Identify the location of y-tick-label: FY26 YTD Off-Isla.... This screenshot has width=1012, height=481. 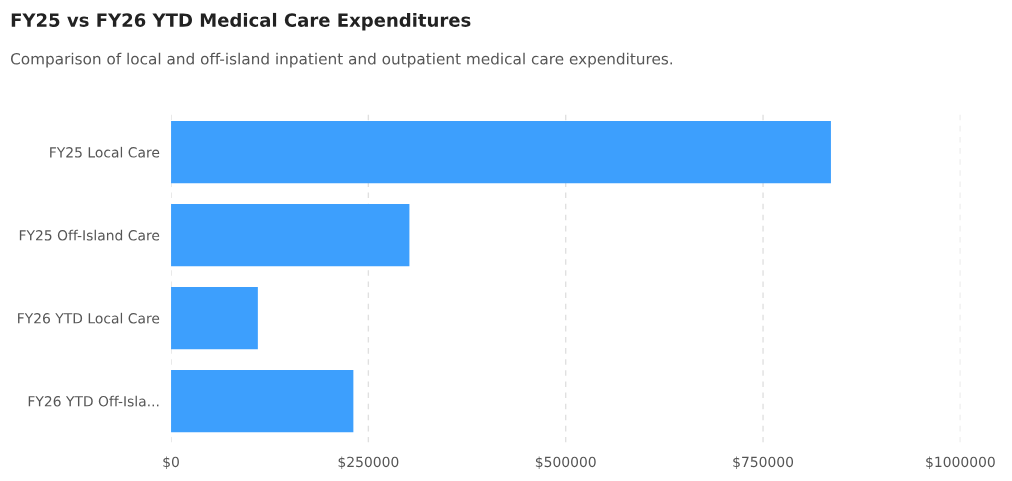
(93, 401).